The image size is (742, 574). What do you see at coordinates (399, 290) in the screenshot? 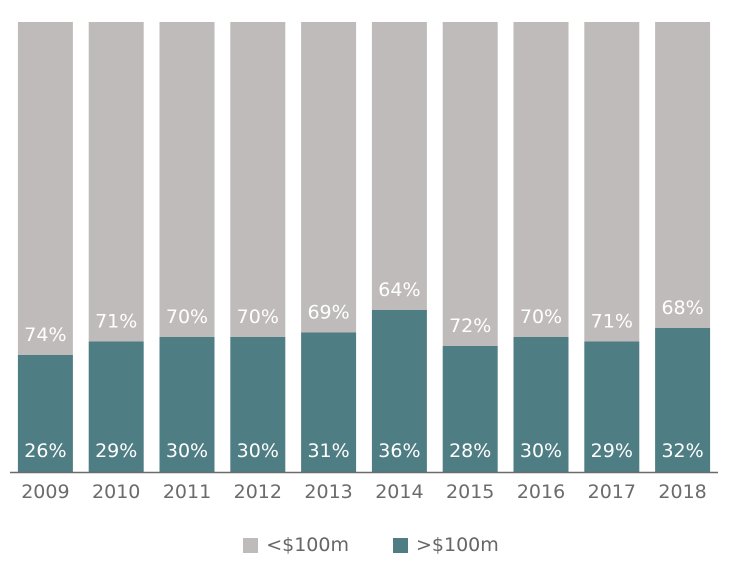
I see `data-label-under-100m-2014: 64%` at bounding box center [399, 290].